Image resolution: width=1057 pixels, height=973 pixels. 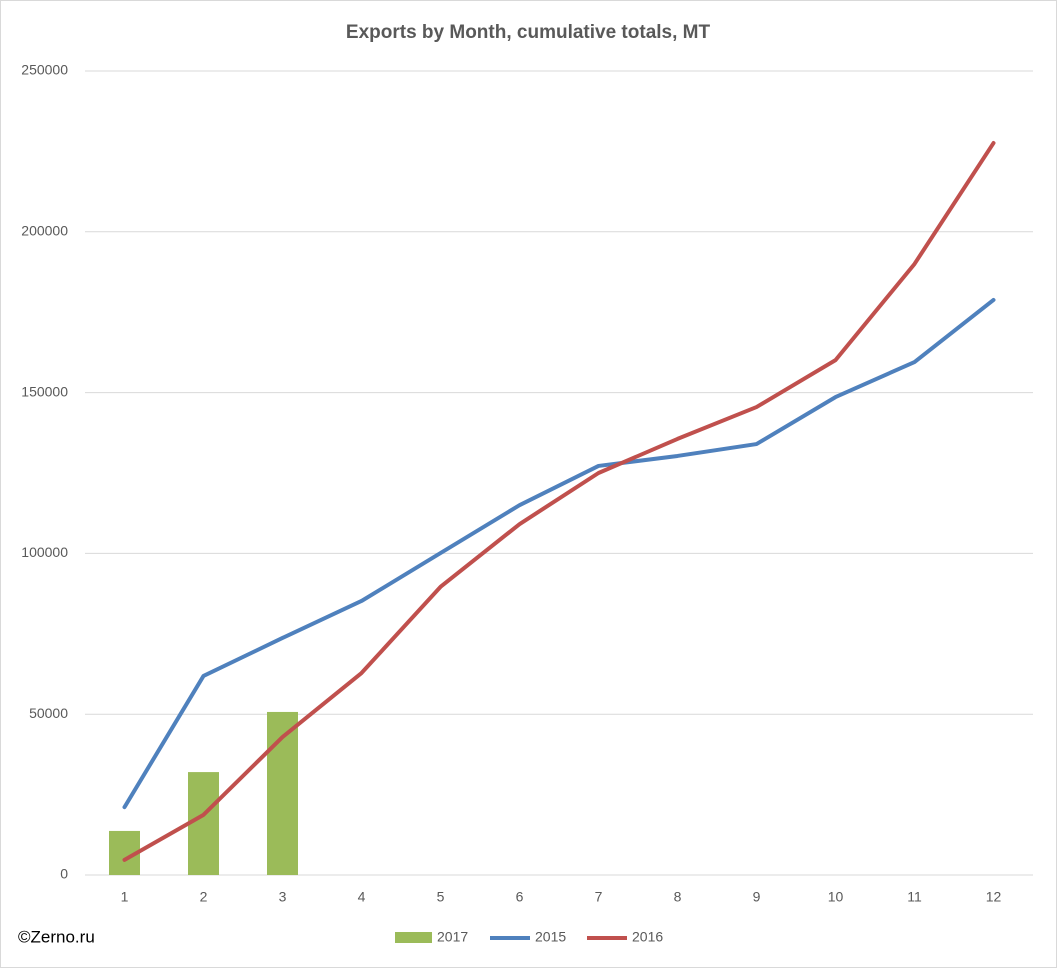 What do you see at coordinates (56, 936) in the screenshot?
I see `source-label: ©Zerno.ru` at bounding box center [56, 936].